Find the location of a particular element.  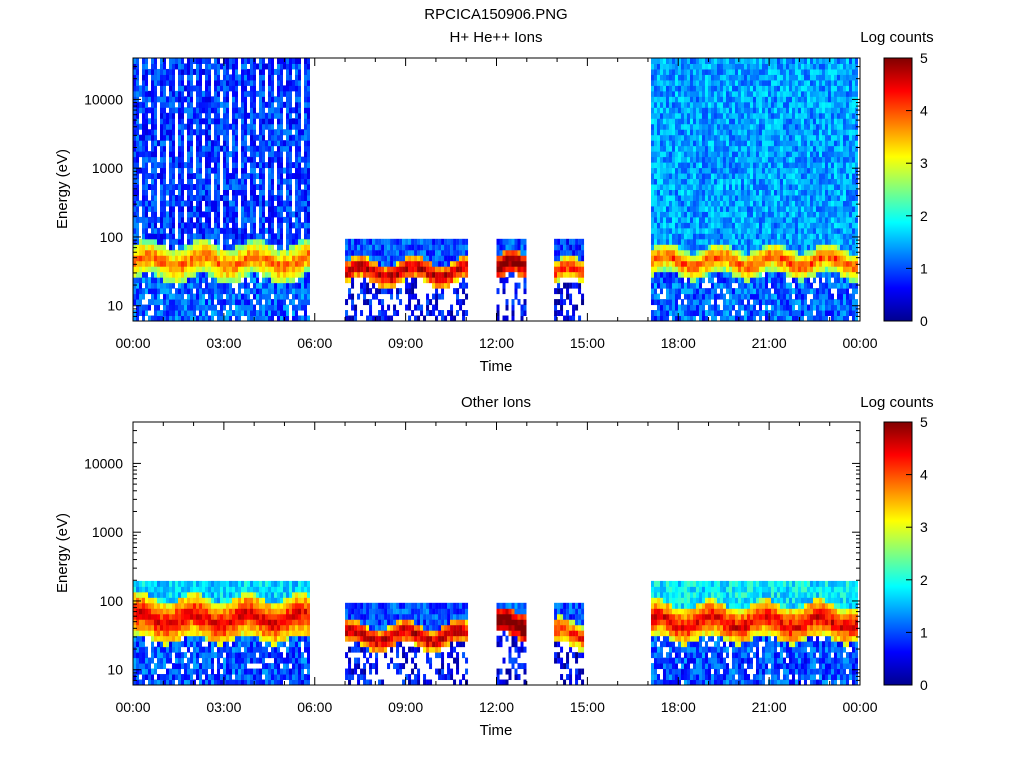

panel-title: H+ He++ Ions is located at coordinates (496, 37).